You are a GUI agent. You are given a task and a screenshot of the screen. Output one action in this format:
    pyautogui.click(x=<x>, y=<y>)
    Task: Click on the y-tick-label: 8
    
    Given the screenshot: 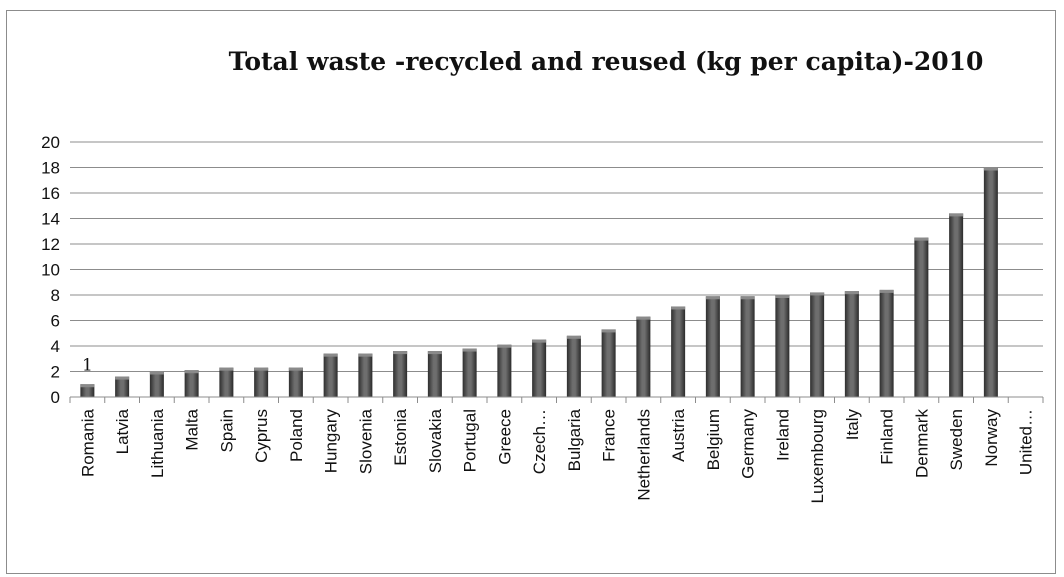 What is the action you would take?
    pyautogui.click(x=55, y=295)
    